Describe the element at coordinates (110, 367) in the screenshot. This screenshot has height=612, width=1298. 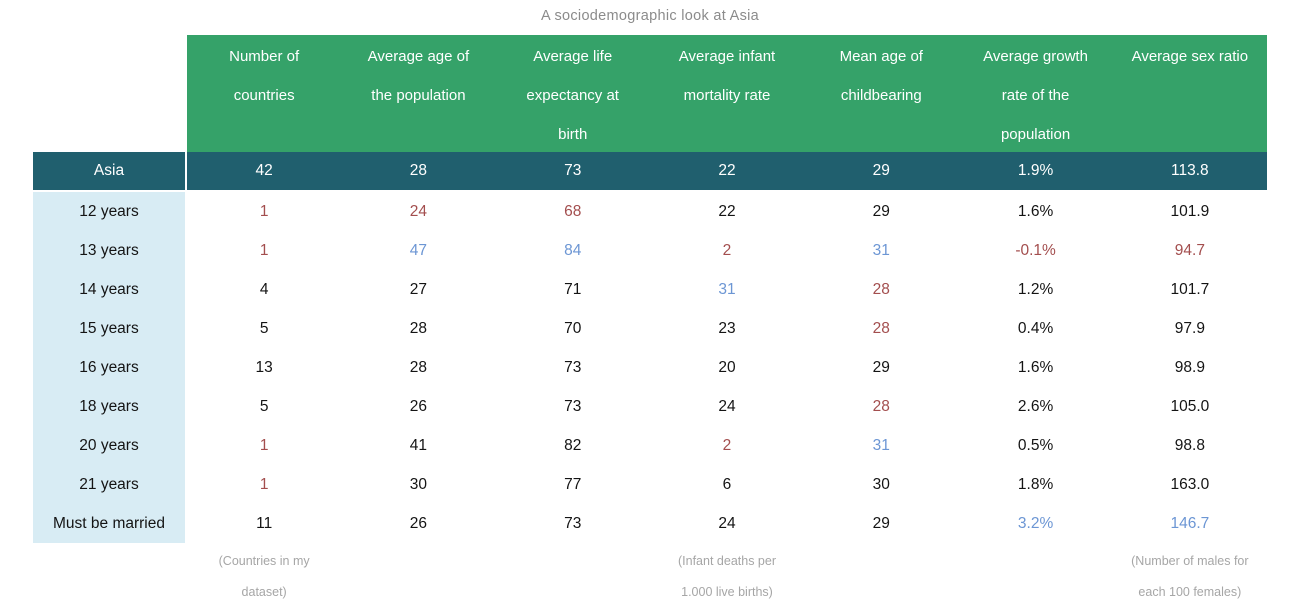
I see `row-label: 16 years` at that location.